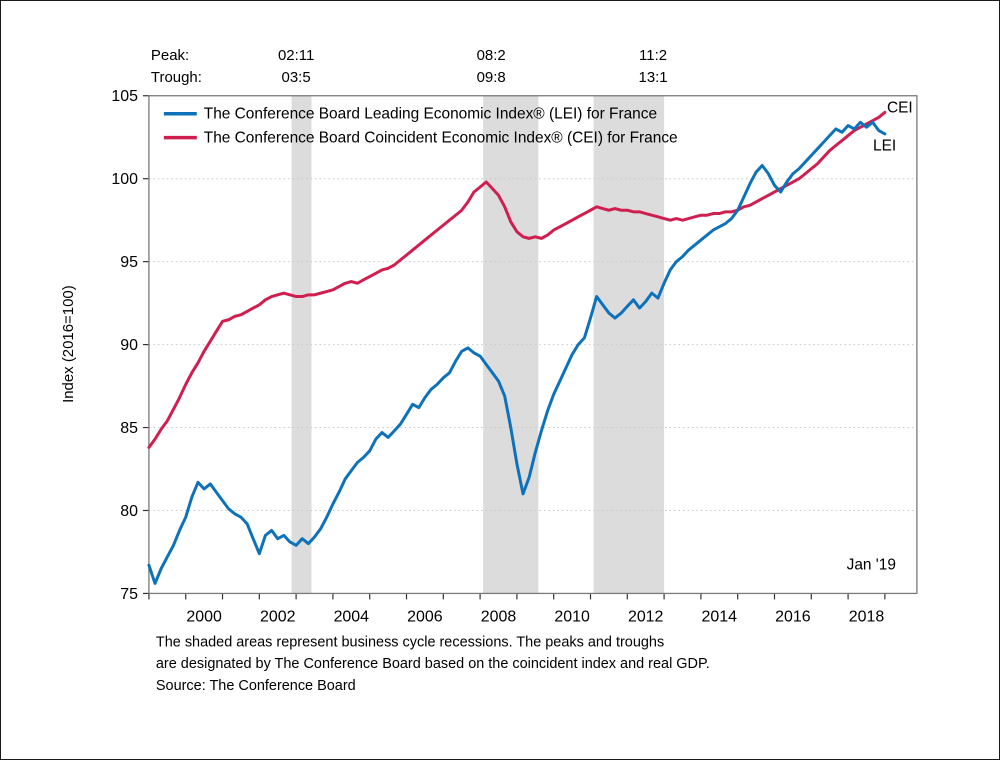 This screenshot has height=764, width=1000. What do you see at coordinates (170, 55) in the screenshot?
I see `peak-row-label: Peak:` at bounding box center [170, 55].